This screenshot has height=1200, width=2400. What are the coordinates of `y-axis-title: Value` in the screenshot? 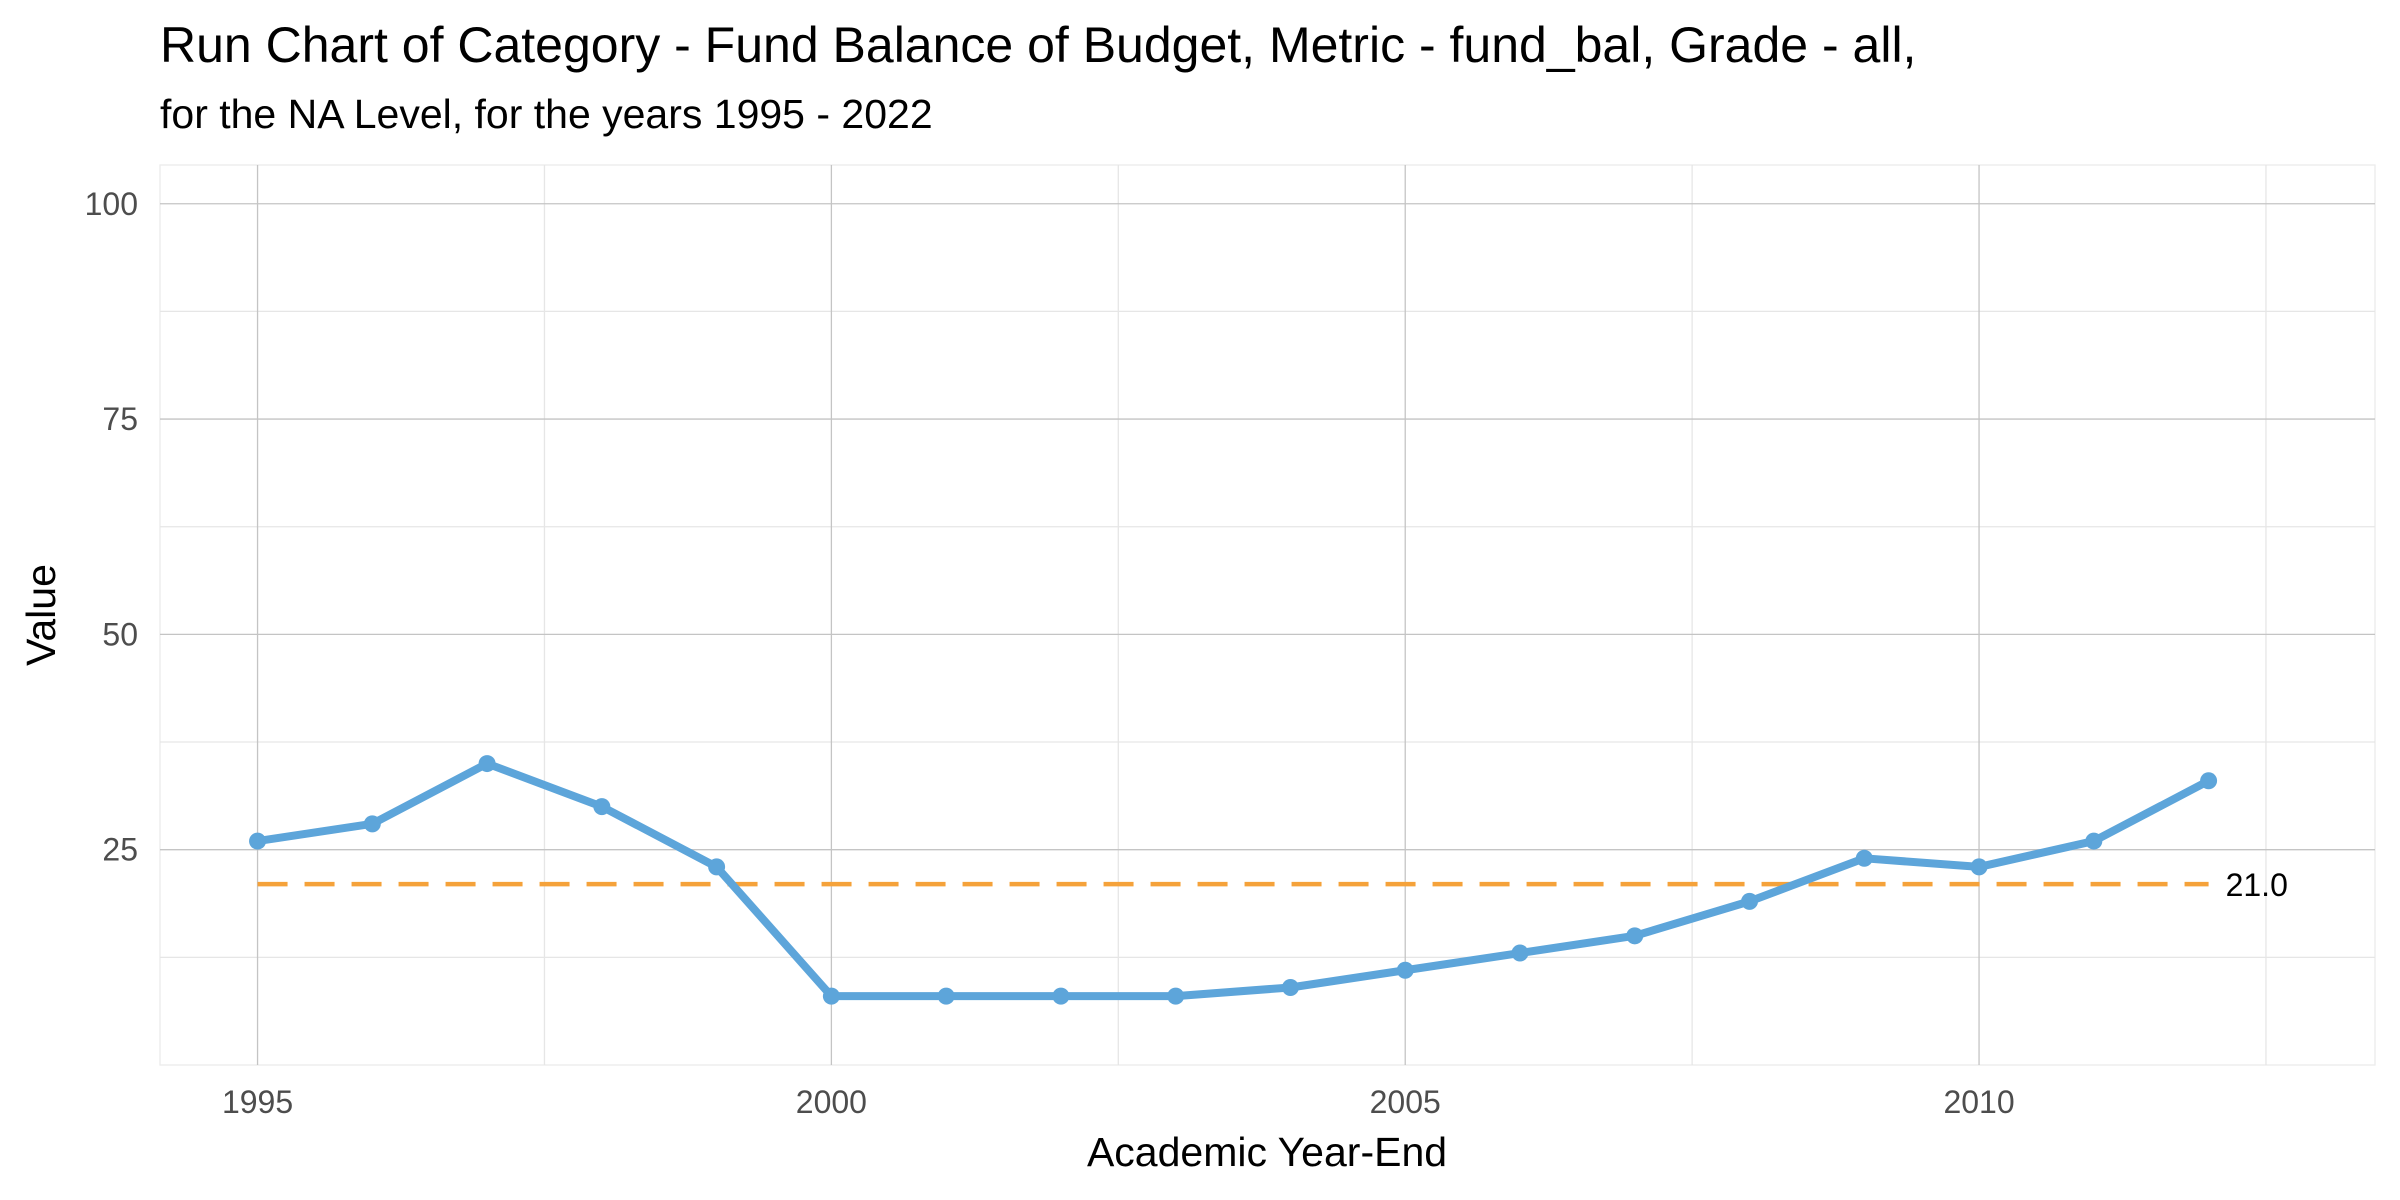 It's located at (41, 615).